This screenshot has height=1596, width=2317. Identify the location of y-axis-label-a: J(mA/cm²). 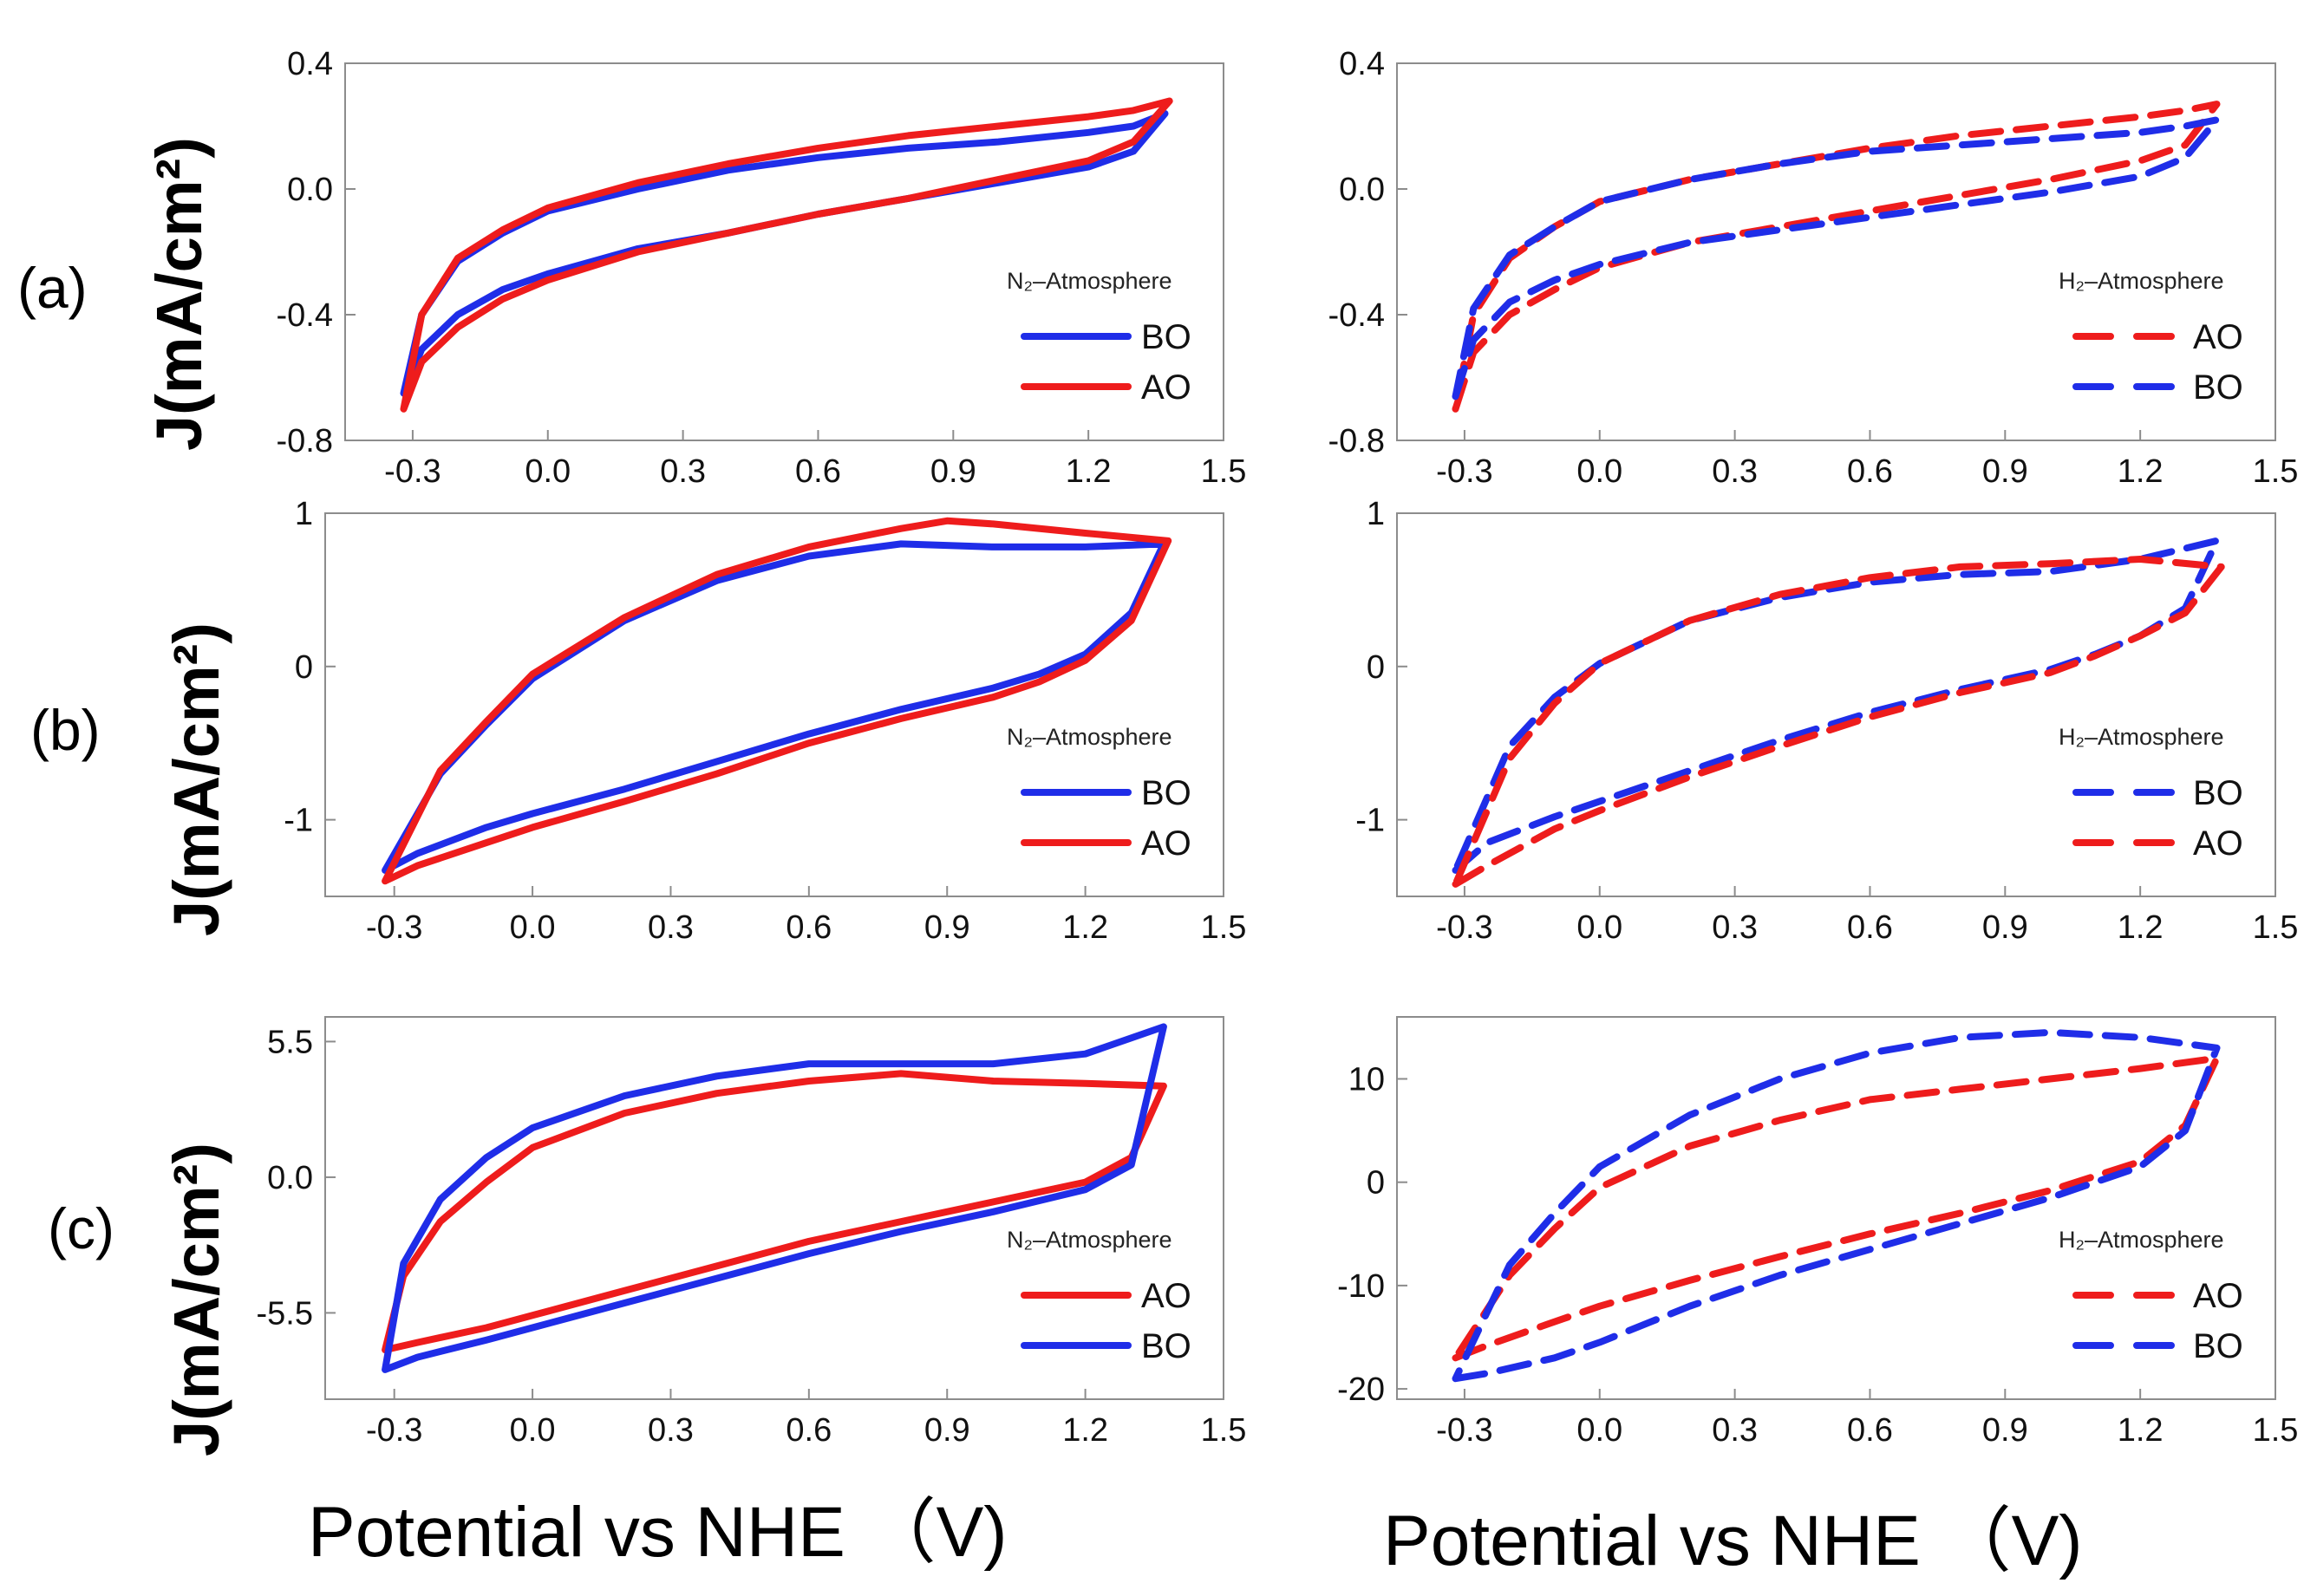
(179, 294).